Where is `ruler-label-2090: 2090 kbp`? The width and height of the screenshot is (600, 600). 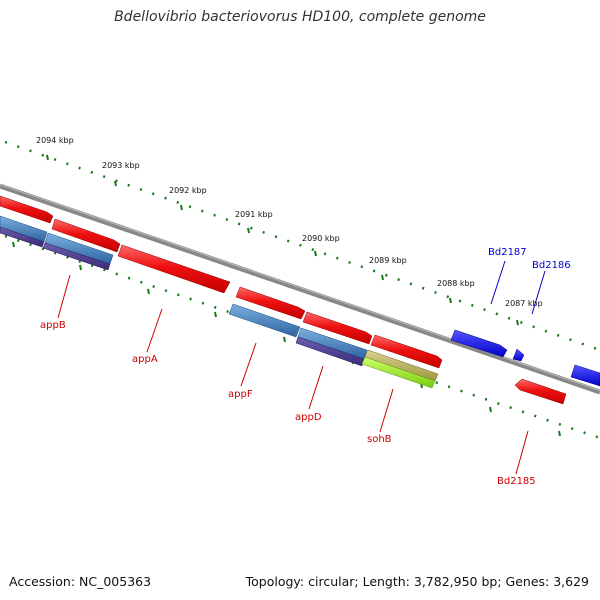 ruler-label-2090: 2090 kbp is located at coordinates (321, 238).